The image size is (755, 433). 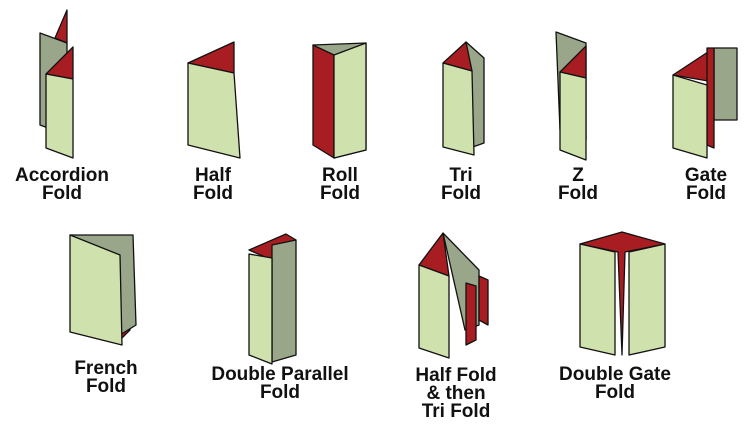 I want to click on caption-line: Gate, so click(x=706, y=175).